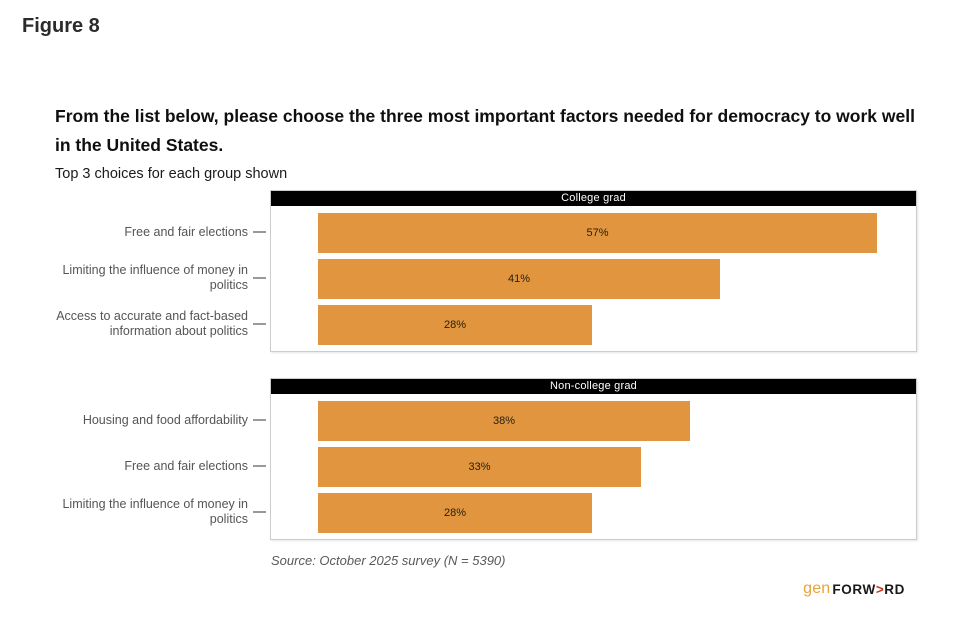  I want to click on bar: 33%, so click(479, 467).